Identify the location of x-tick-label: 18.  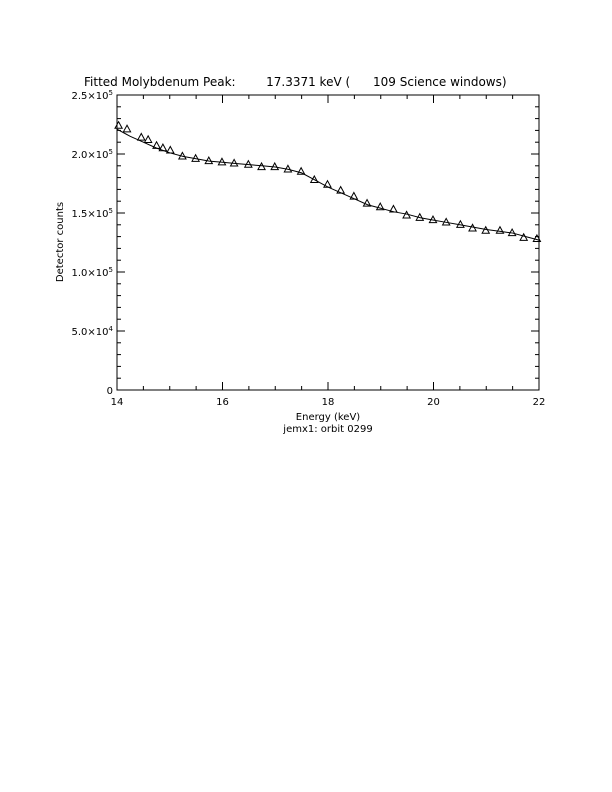
(328, 402).